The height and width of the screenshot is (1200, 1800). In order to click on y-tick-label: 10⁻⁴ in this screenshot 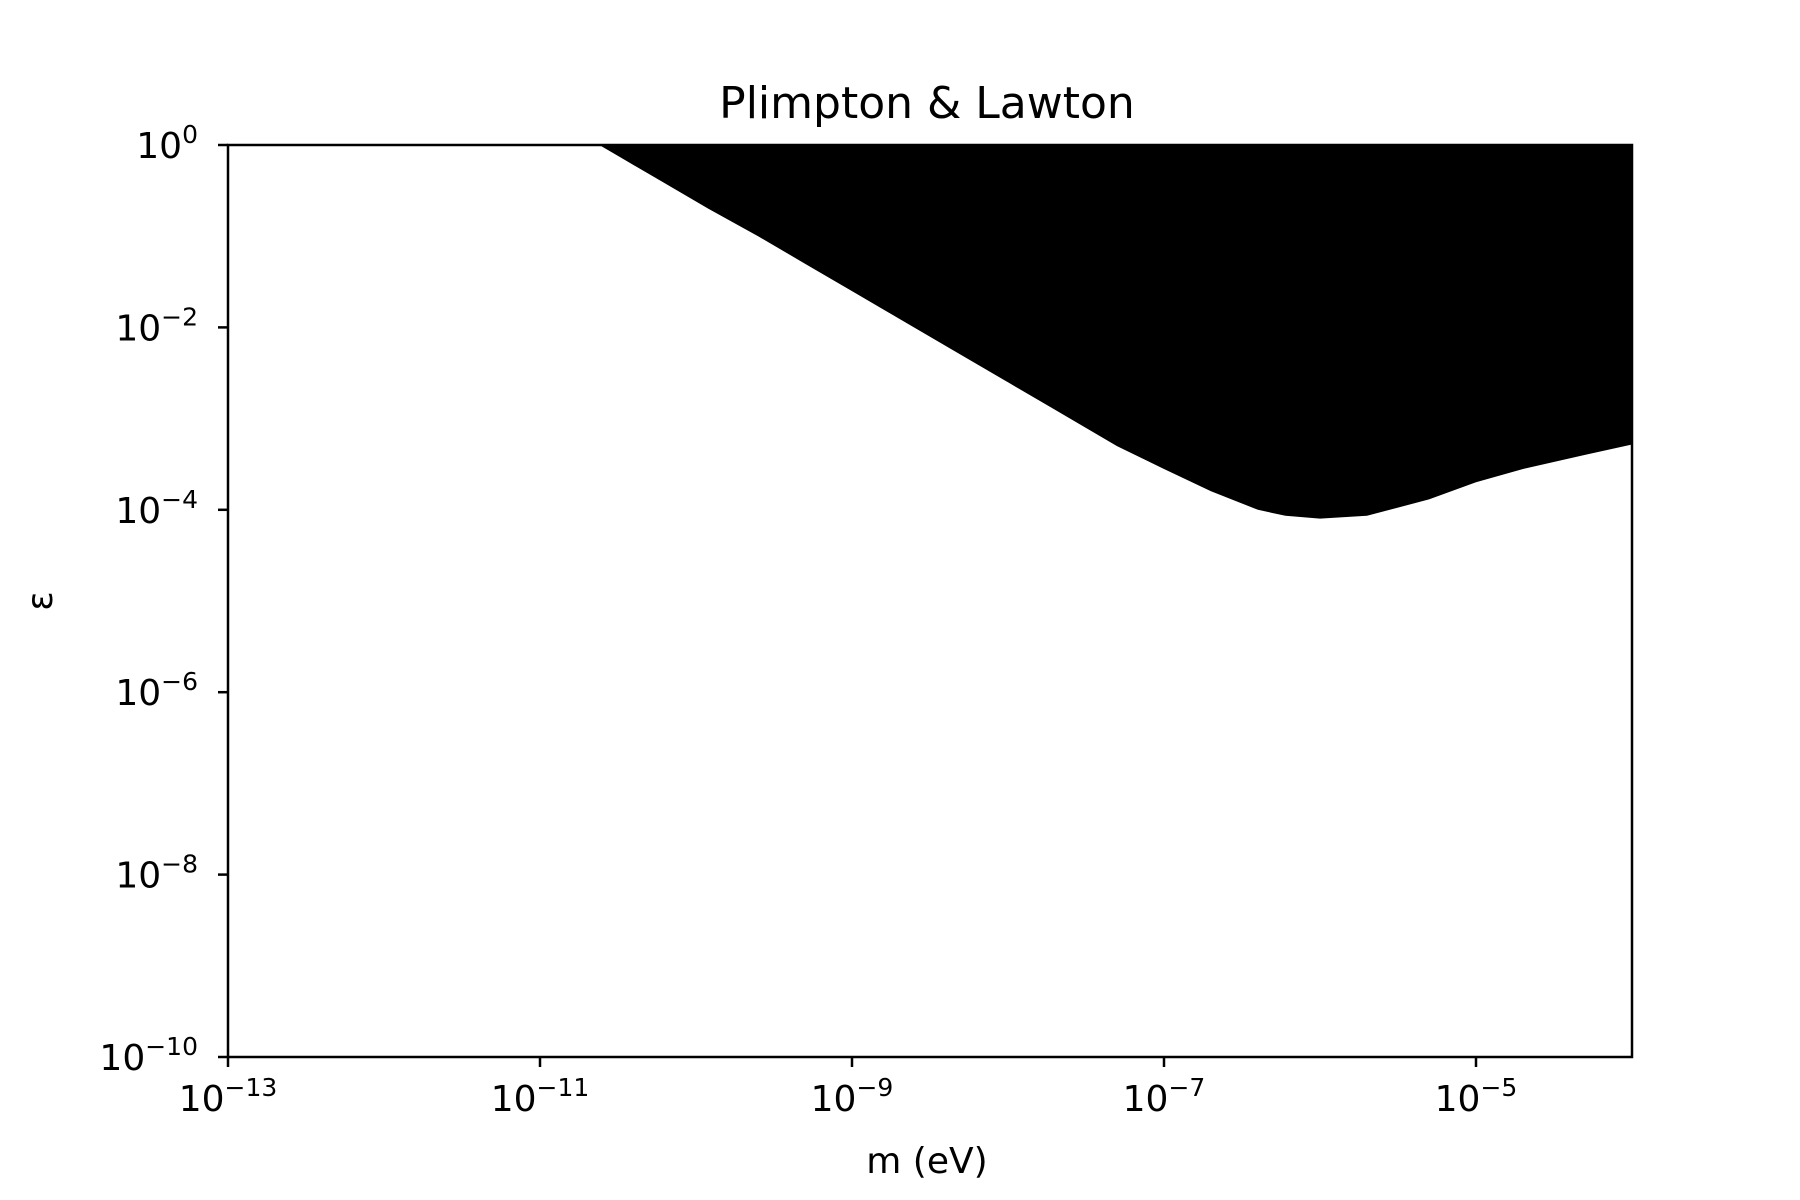, I will do `click(156, 508)`.